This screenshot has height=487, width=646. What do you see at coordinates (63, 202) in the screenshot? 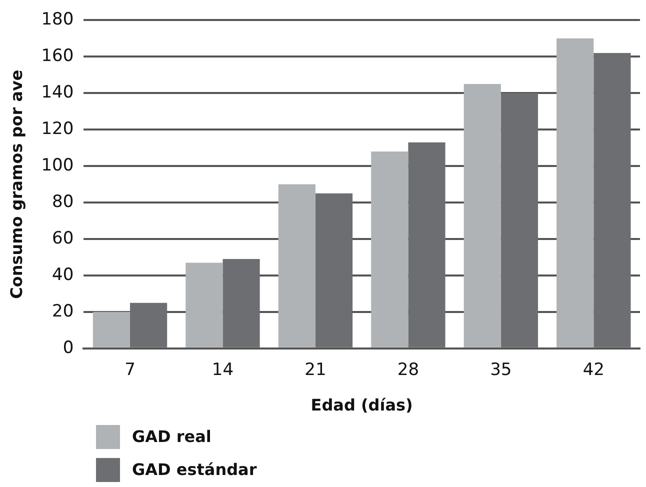
I see `y-tick-label: 80` at bounding box center [63, 202].